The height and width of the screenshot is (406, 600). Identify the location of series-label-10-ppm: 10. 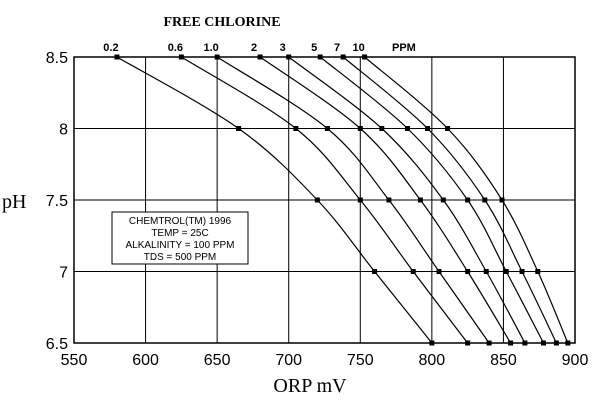
(358, 48).